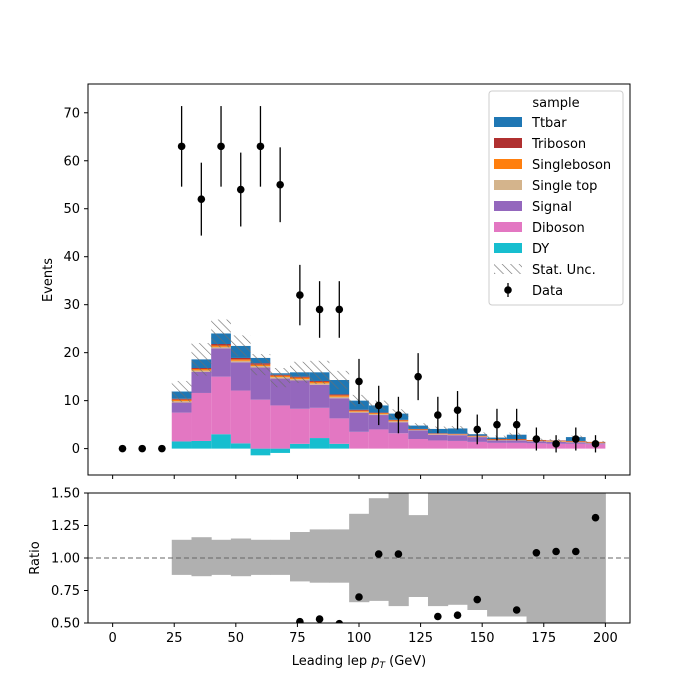  I want to click on legend-swatch-triboson, so click(508, 143).